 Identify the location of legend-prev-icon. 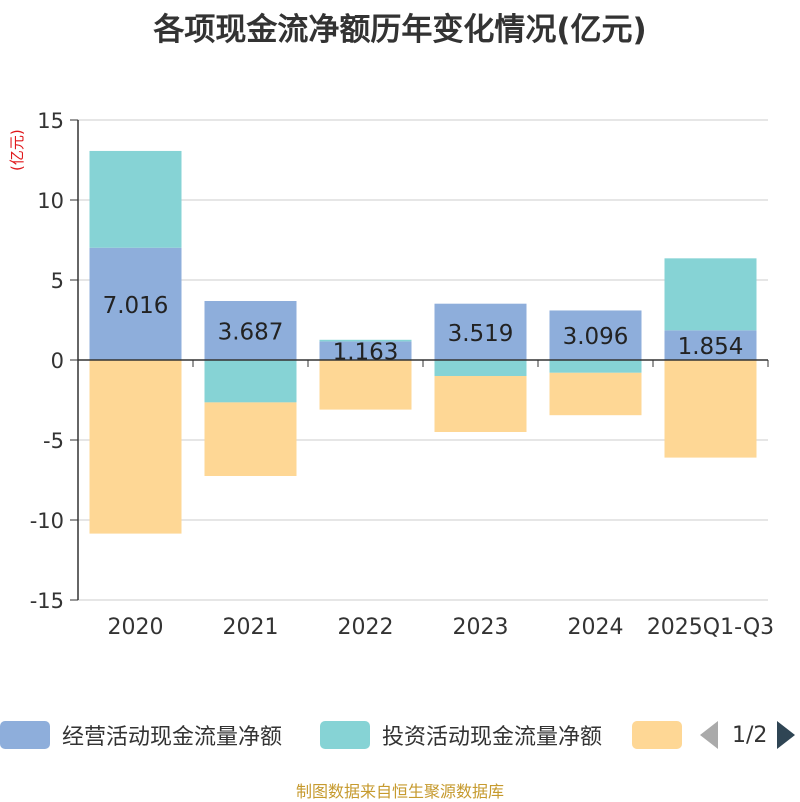
(709, 735).